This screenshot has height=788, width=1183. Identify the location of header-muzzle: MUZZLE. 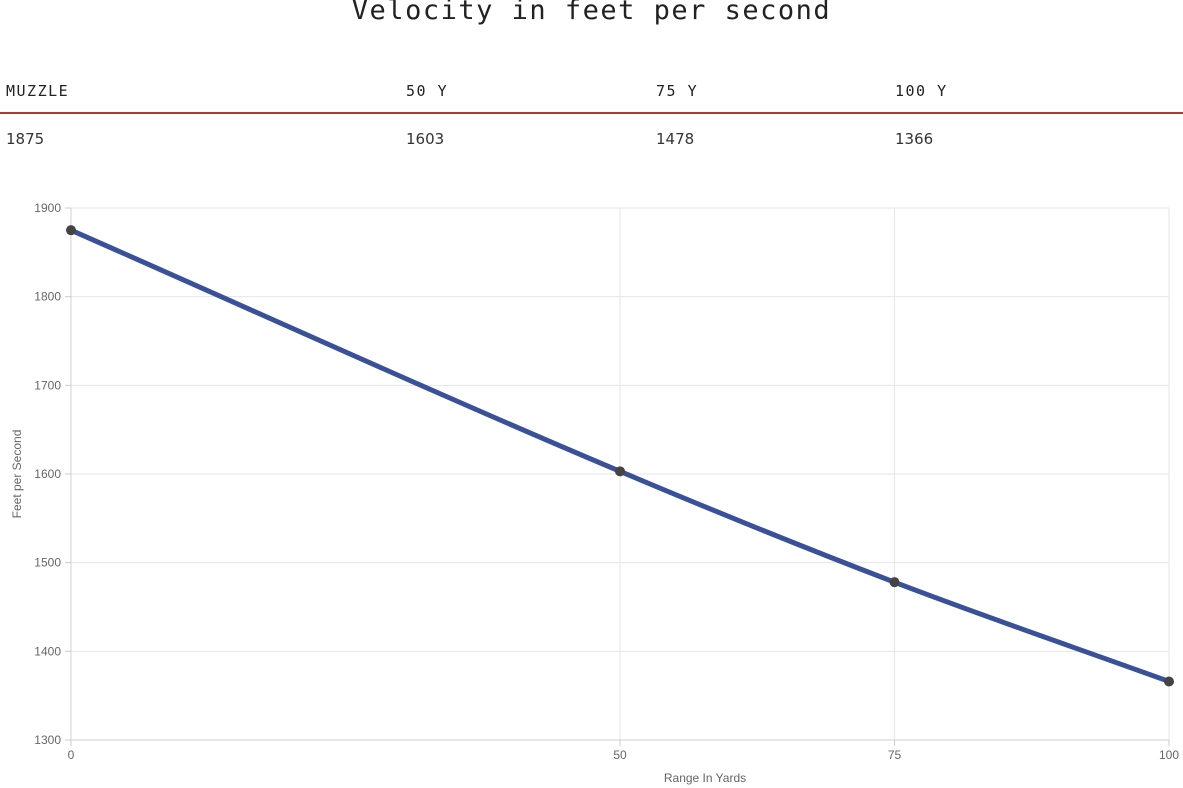
(38, 91).